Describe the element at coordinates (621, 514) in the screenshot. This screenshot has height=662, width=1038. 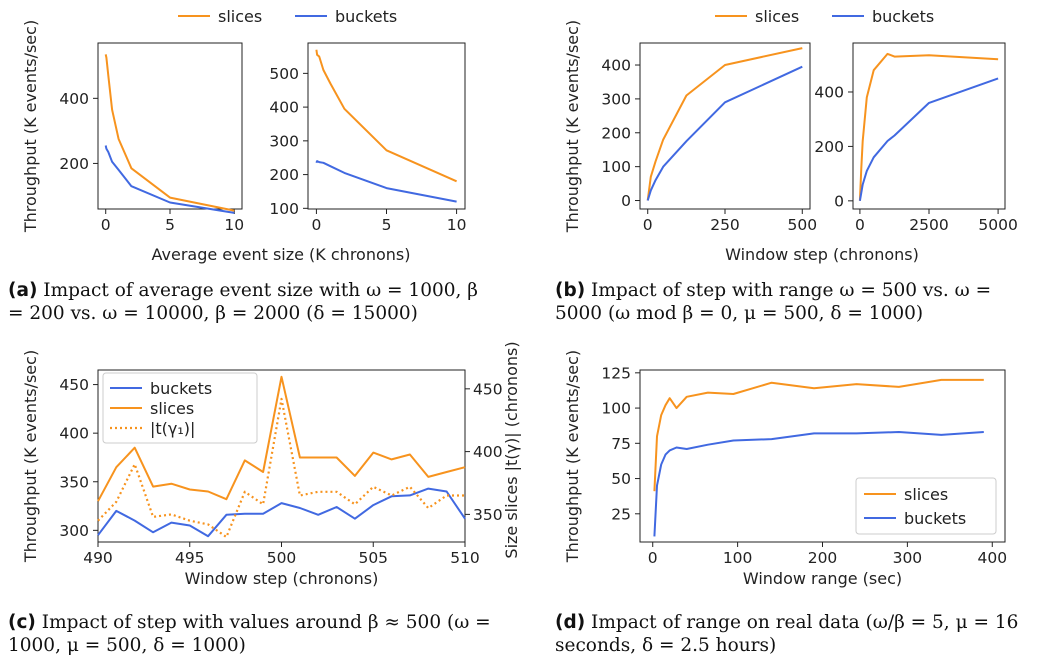
I see `y-tick-label-d: 25` at that location.